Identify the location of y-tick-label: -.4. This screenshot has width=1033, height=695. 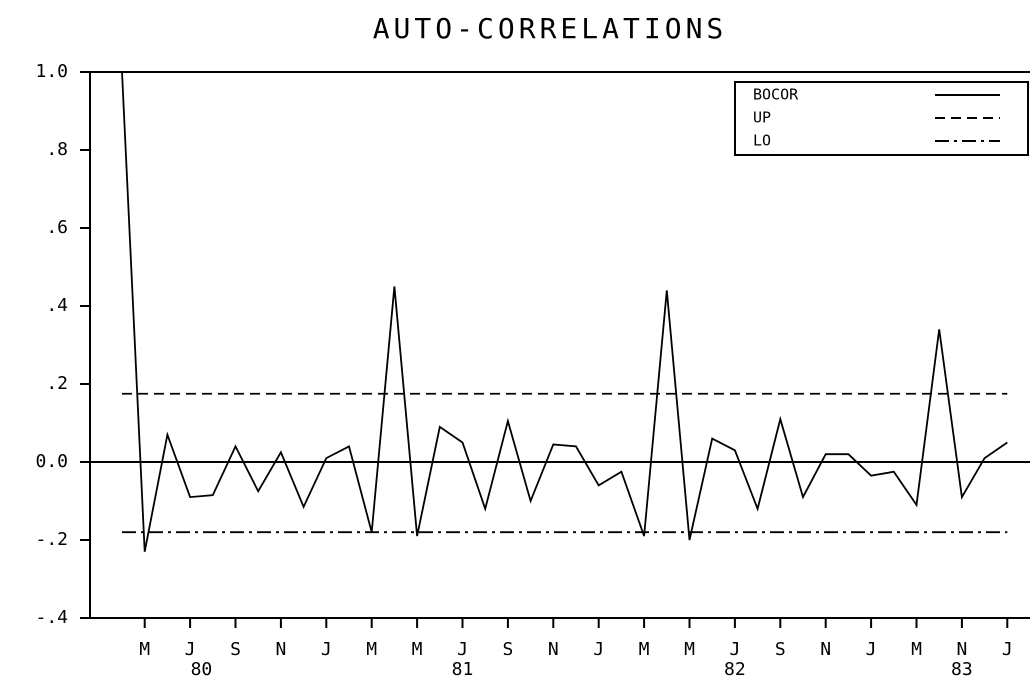
(51, 617).